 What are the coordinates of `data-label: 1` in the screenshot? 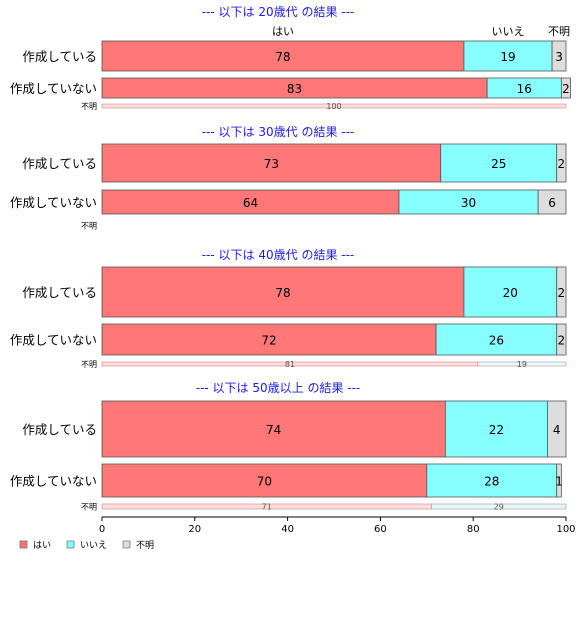 It's located at (559, 482).